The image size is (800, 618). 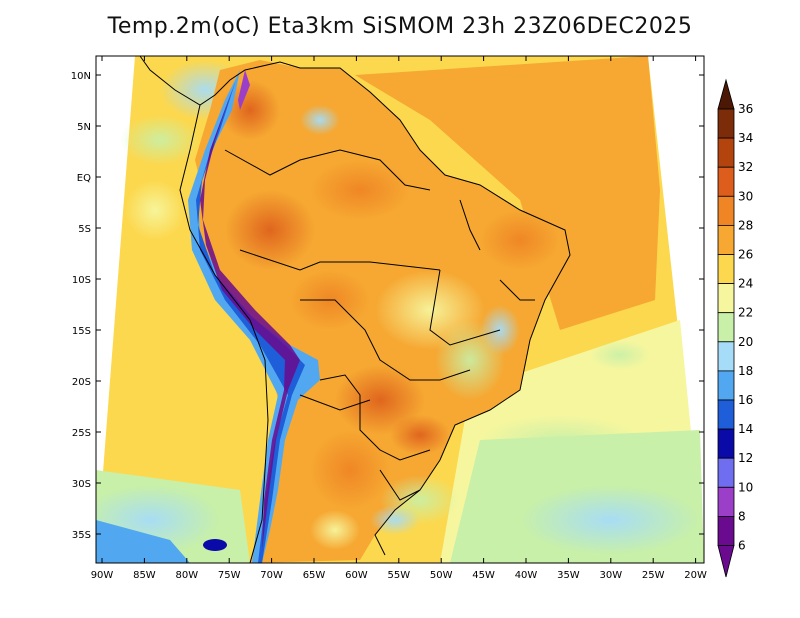 What do you see at coordinates (610, 575) in the screenshot?
I see `lon-tick-label: 30W` at bounding box center [610, 575].